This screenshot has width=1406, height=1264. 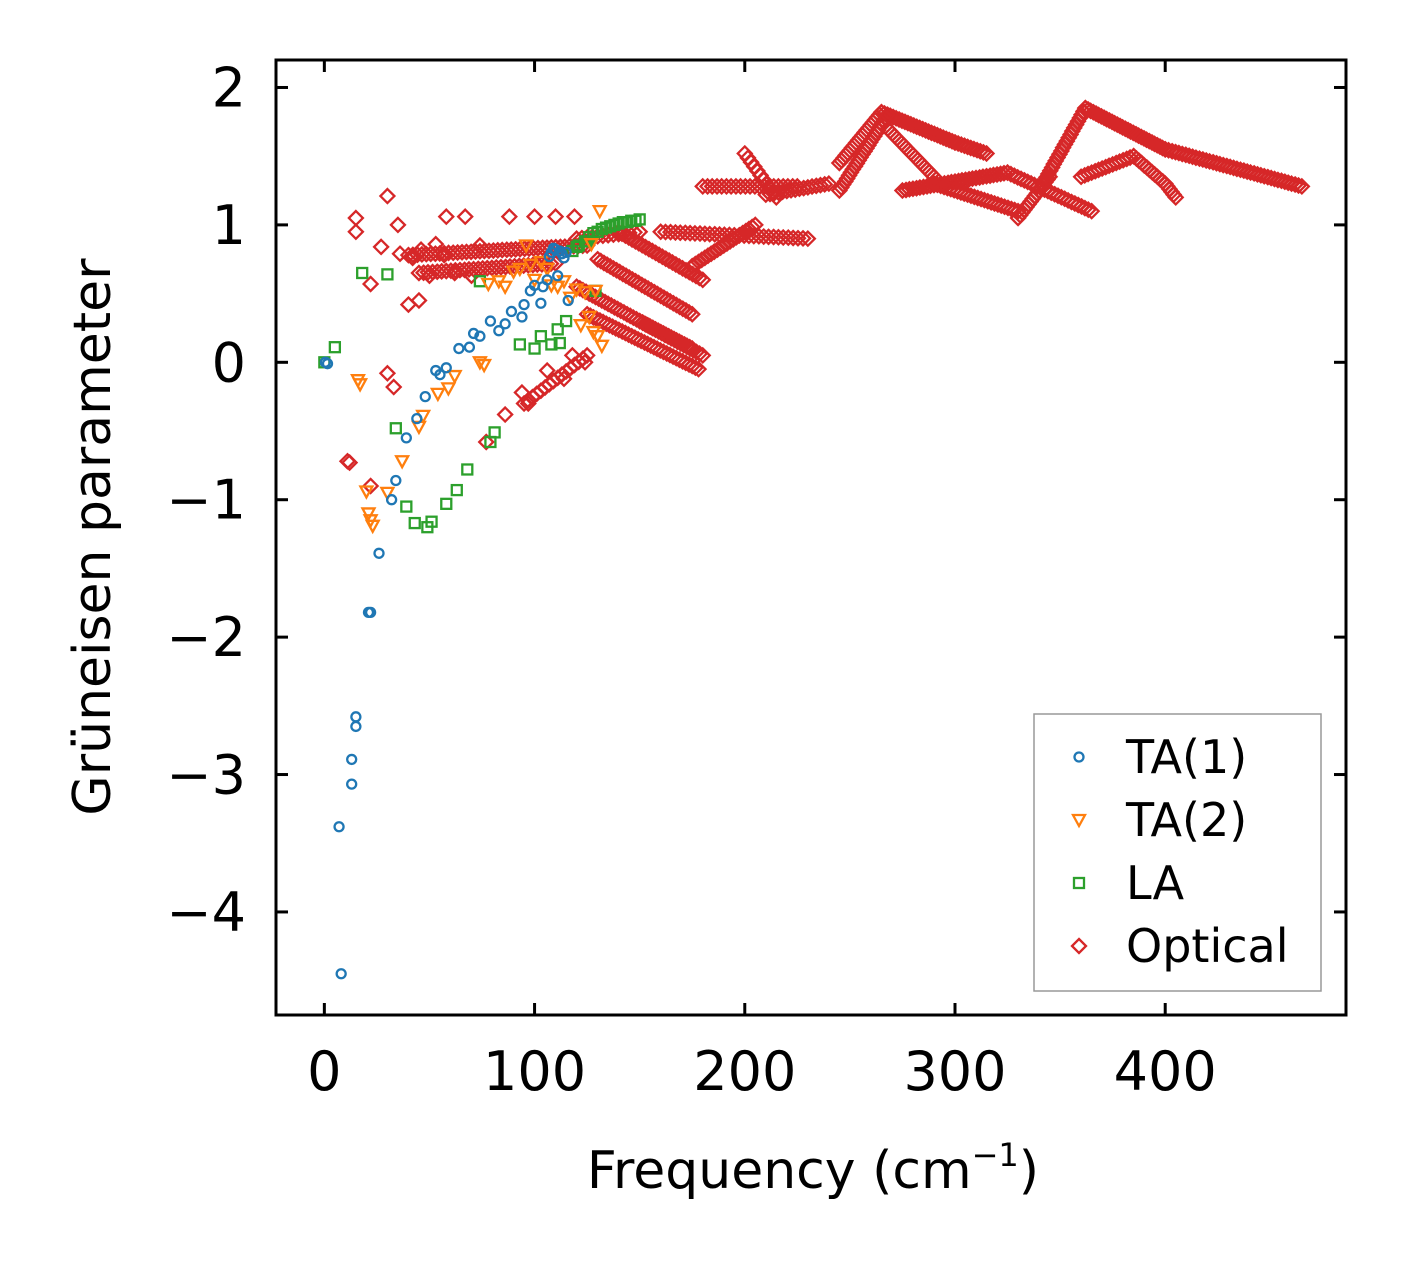 What do you see at coordinates (206, 500) in the screenshot?
I see `y-tick-label: −1` at bounding box center [206, 500].